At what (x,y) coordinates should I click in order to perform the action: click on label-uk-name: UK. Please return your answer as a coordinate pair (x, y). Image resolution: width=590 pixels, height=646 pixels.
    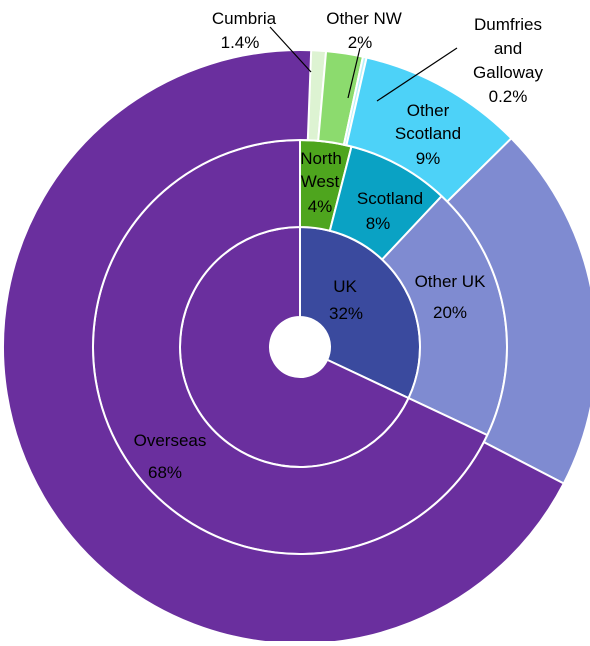
    Looking at the image, I should click on (345, 286).